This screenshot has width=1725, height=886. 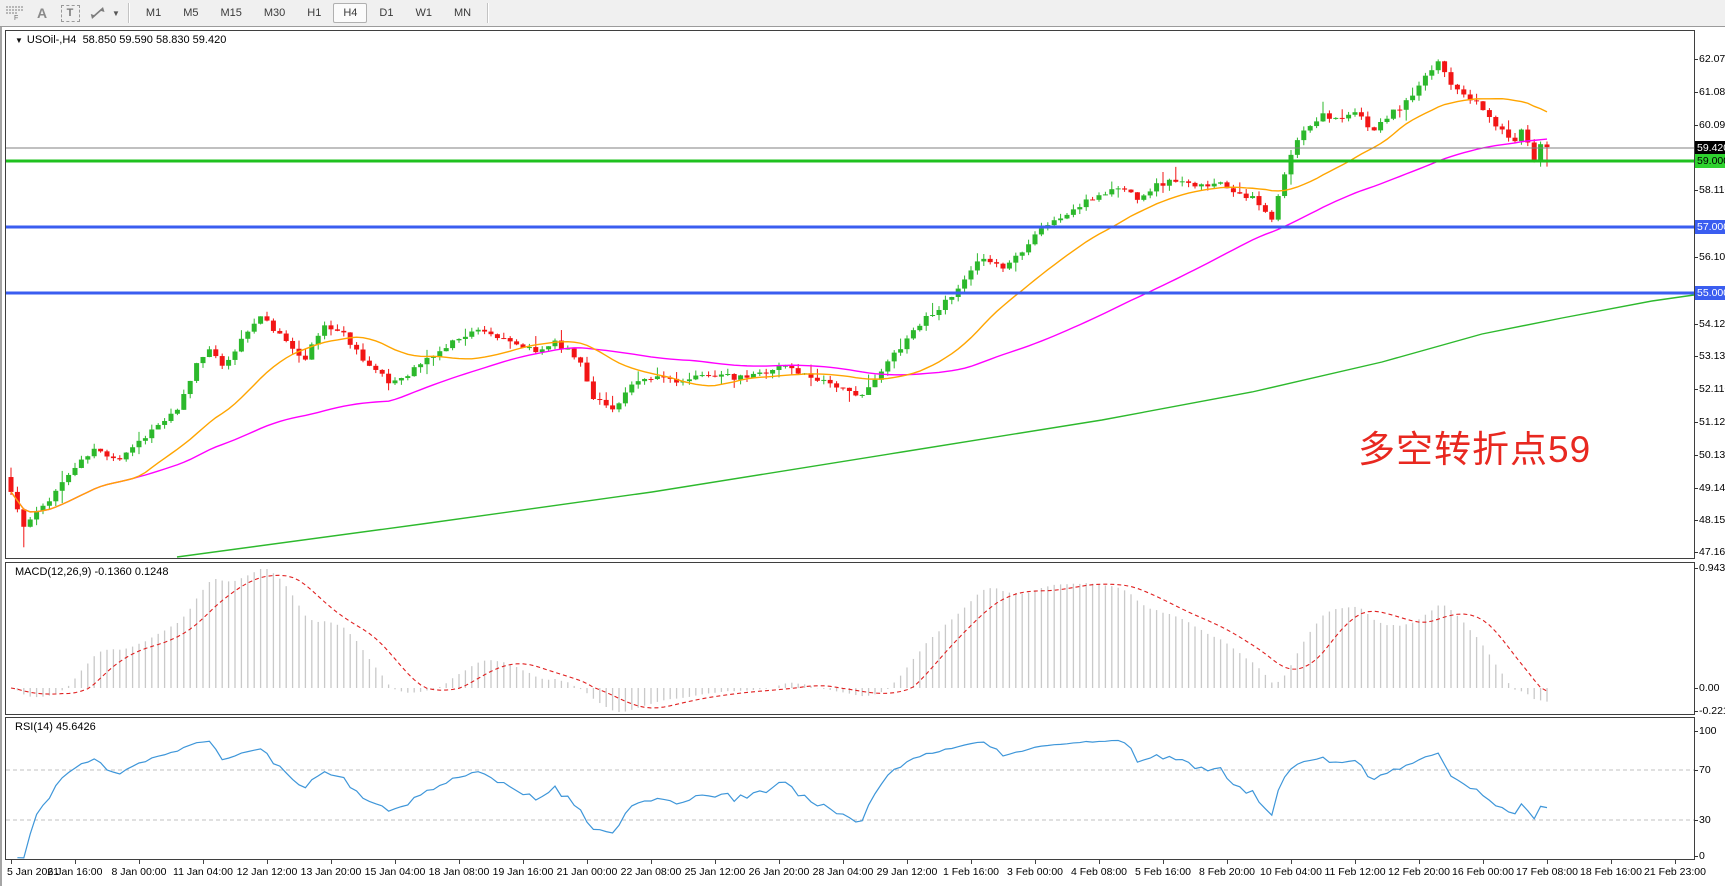 I want to click on macd-title: MACD(12,26,9) -0.1360 0.1248, so click(x=92, y=572).